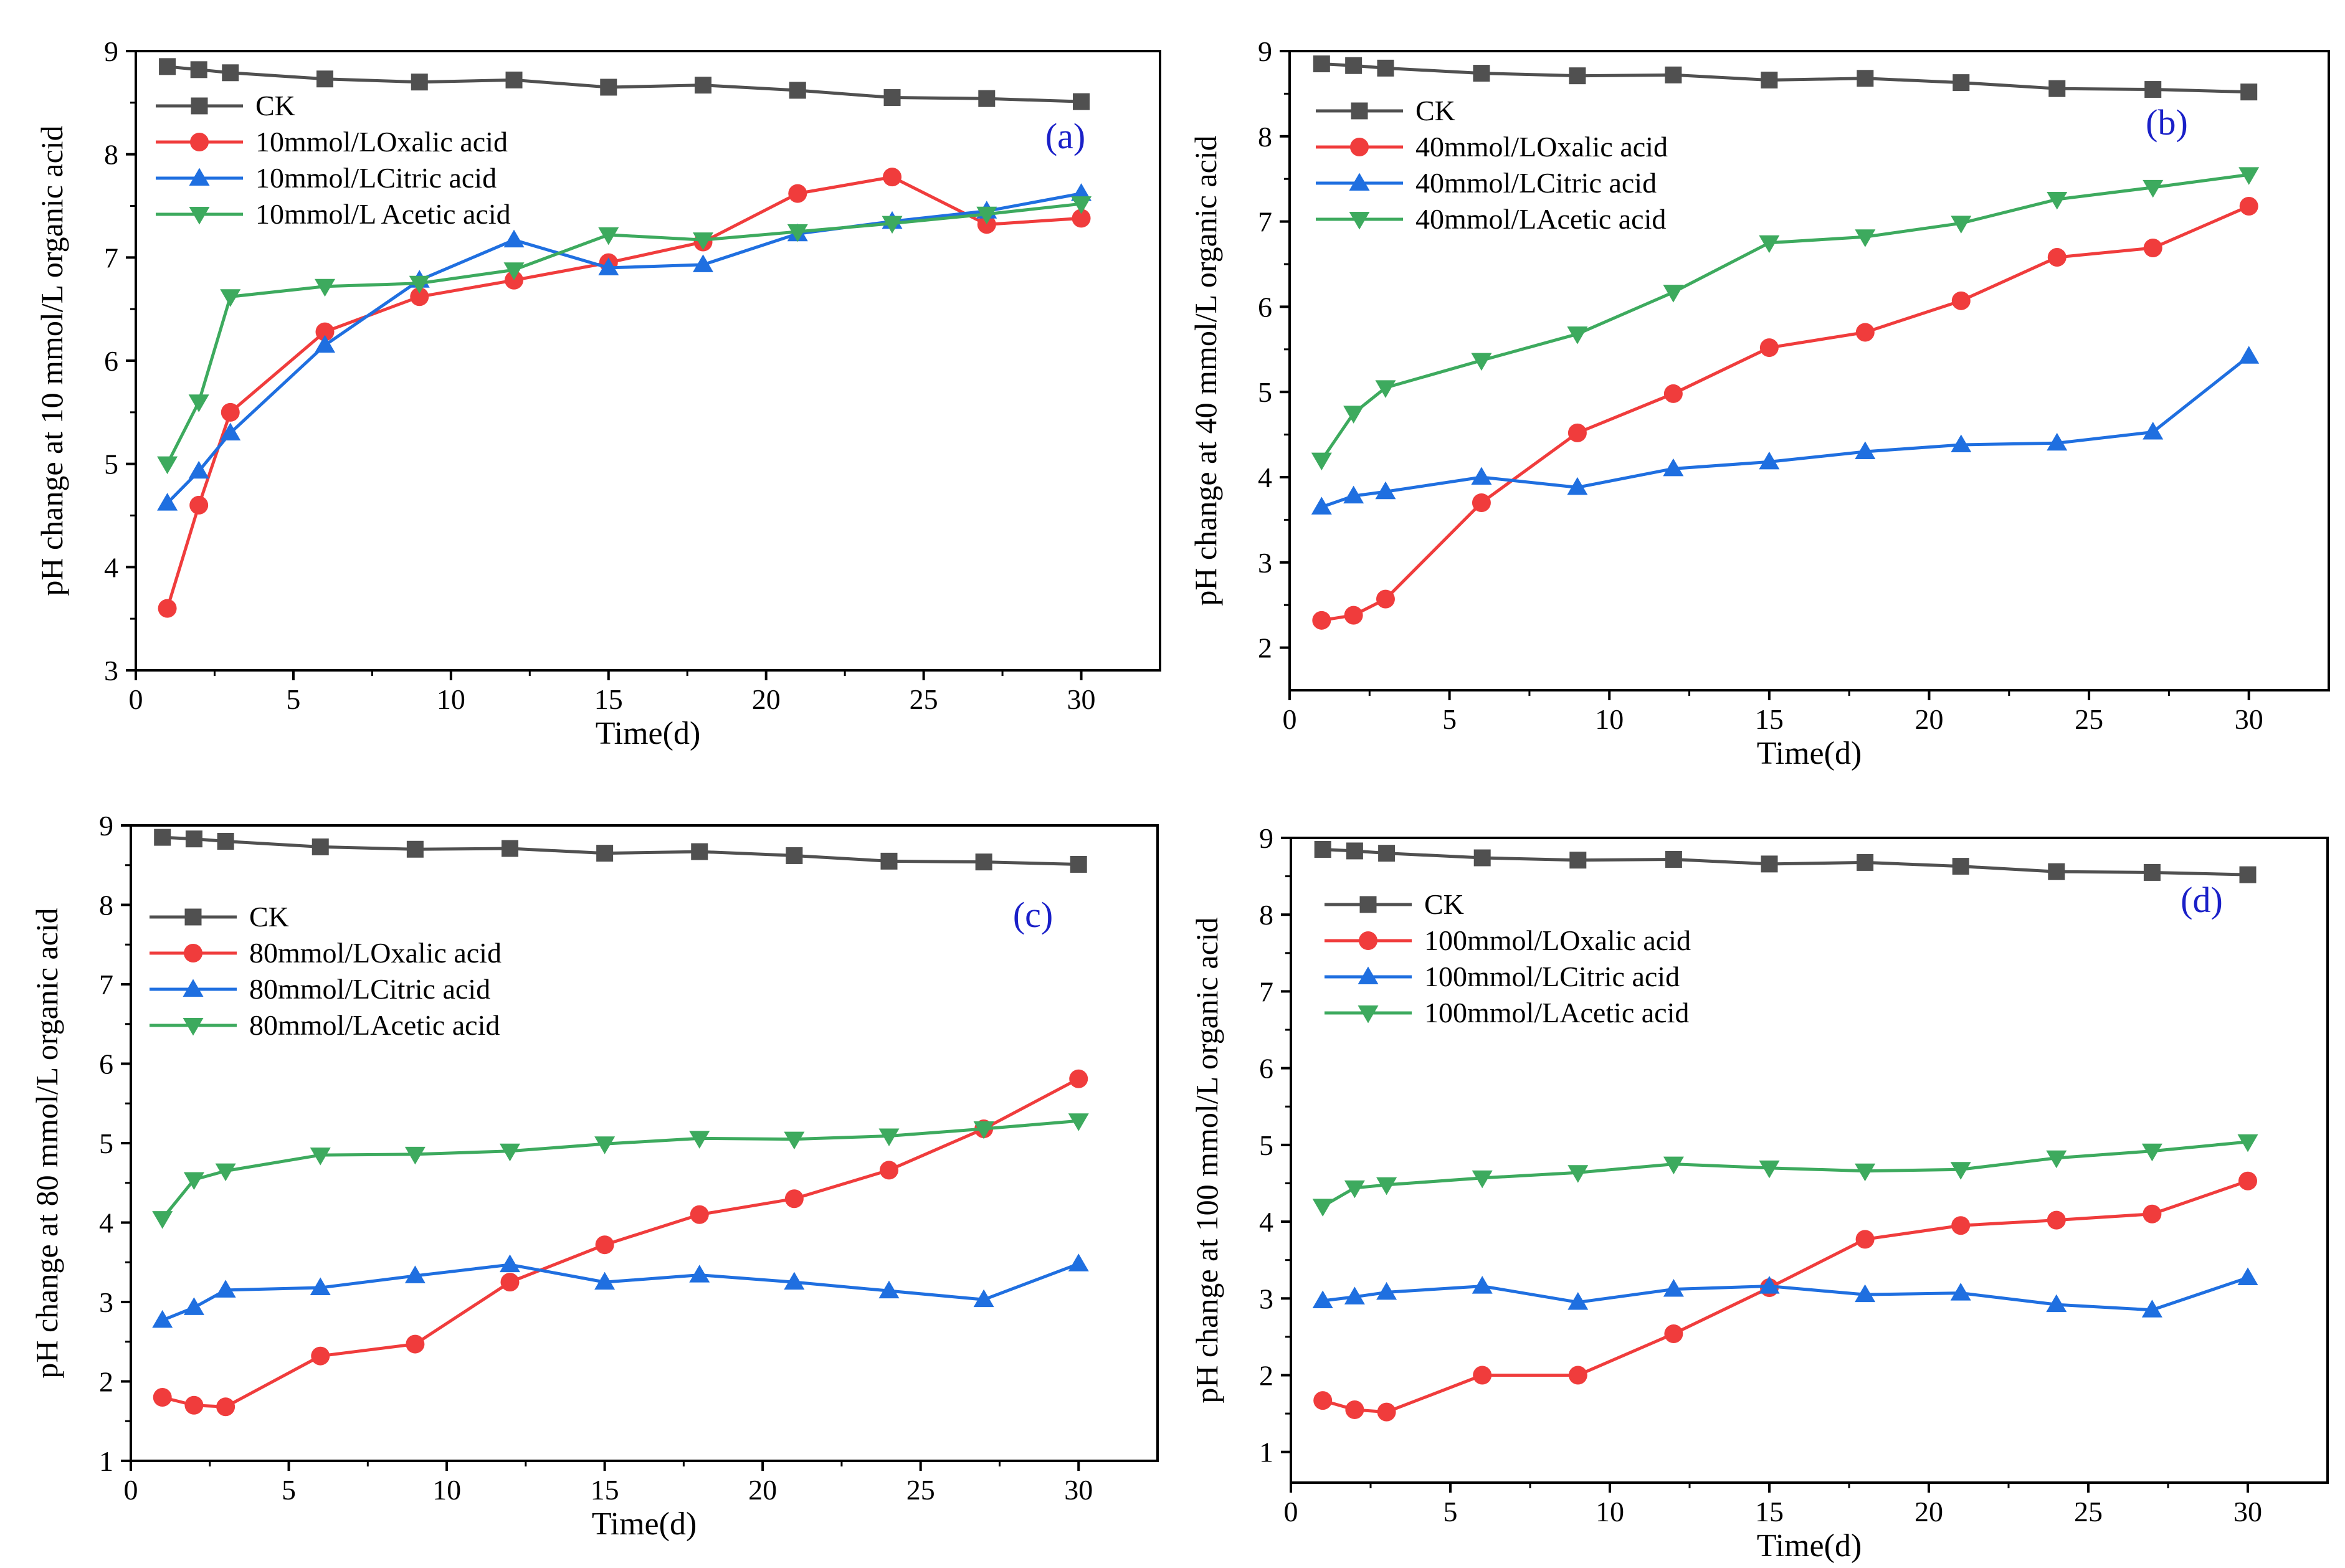 The width and height of the screenshot is (2345, 1568). What do you see at coordinates (1503, 977) in the screenshot?
I see `panel-d-legend-entry-citric: 100mmol/LCitric acid` at bounding box center [1503, 977].